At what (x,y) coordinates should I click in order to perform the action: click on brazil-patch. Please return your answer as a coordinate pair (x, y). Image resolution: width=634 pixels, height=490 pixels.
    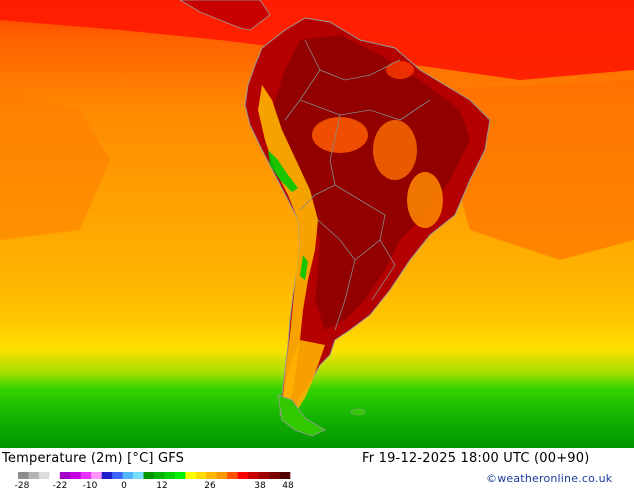
    Looking at the image, I should click on (425, 200).